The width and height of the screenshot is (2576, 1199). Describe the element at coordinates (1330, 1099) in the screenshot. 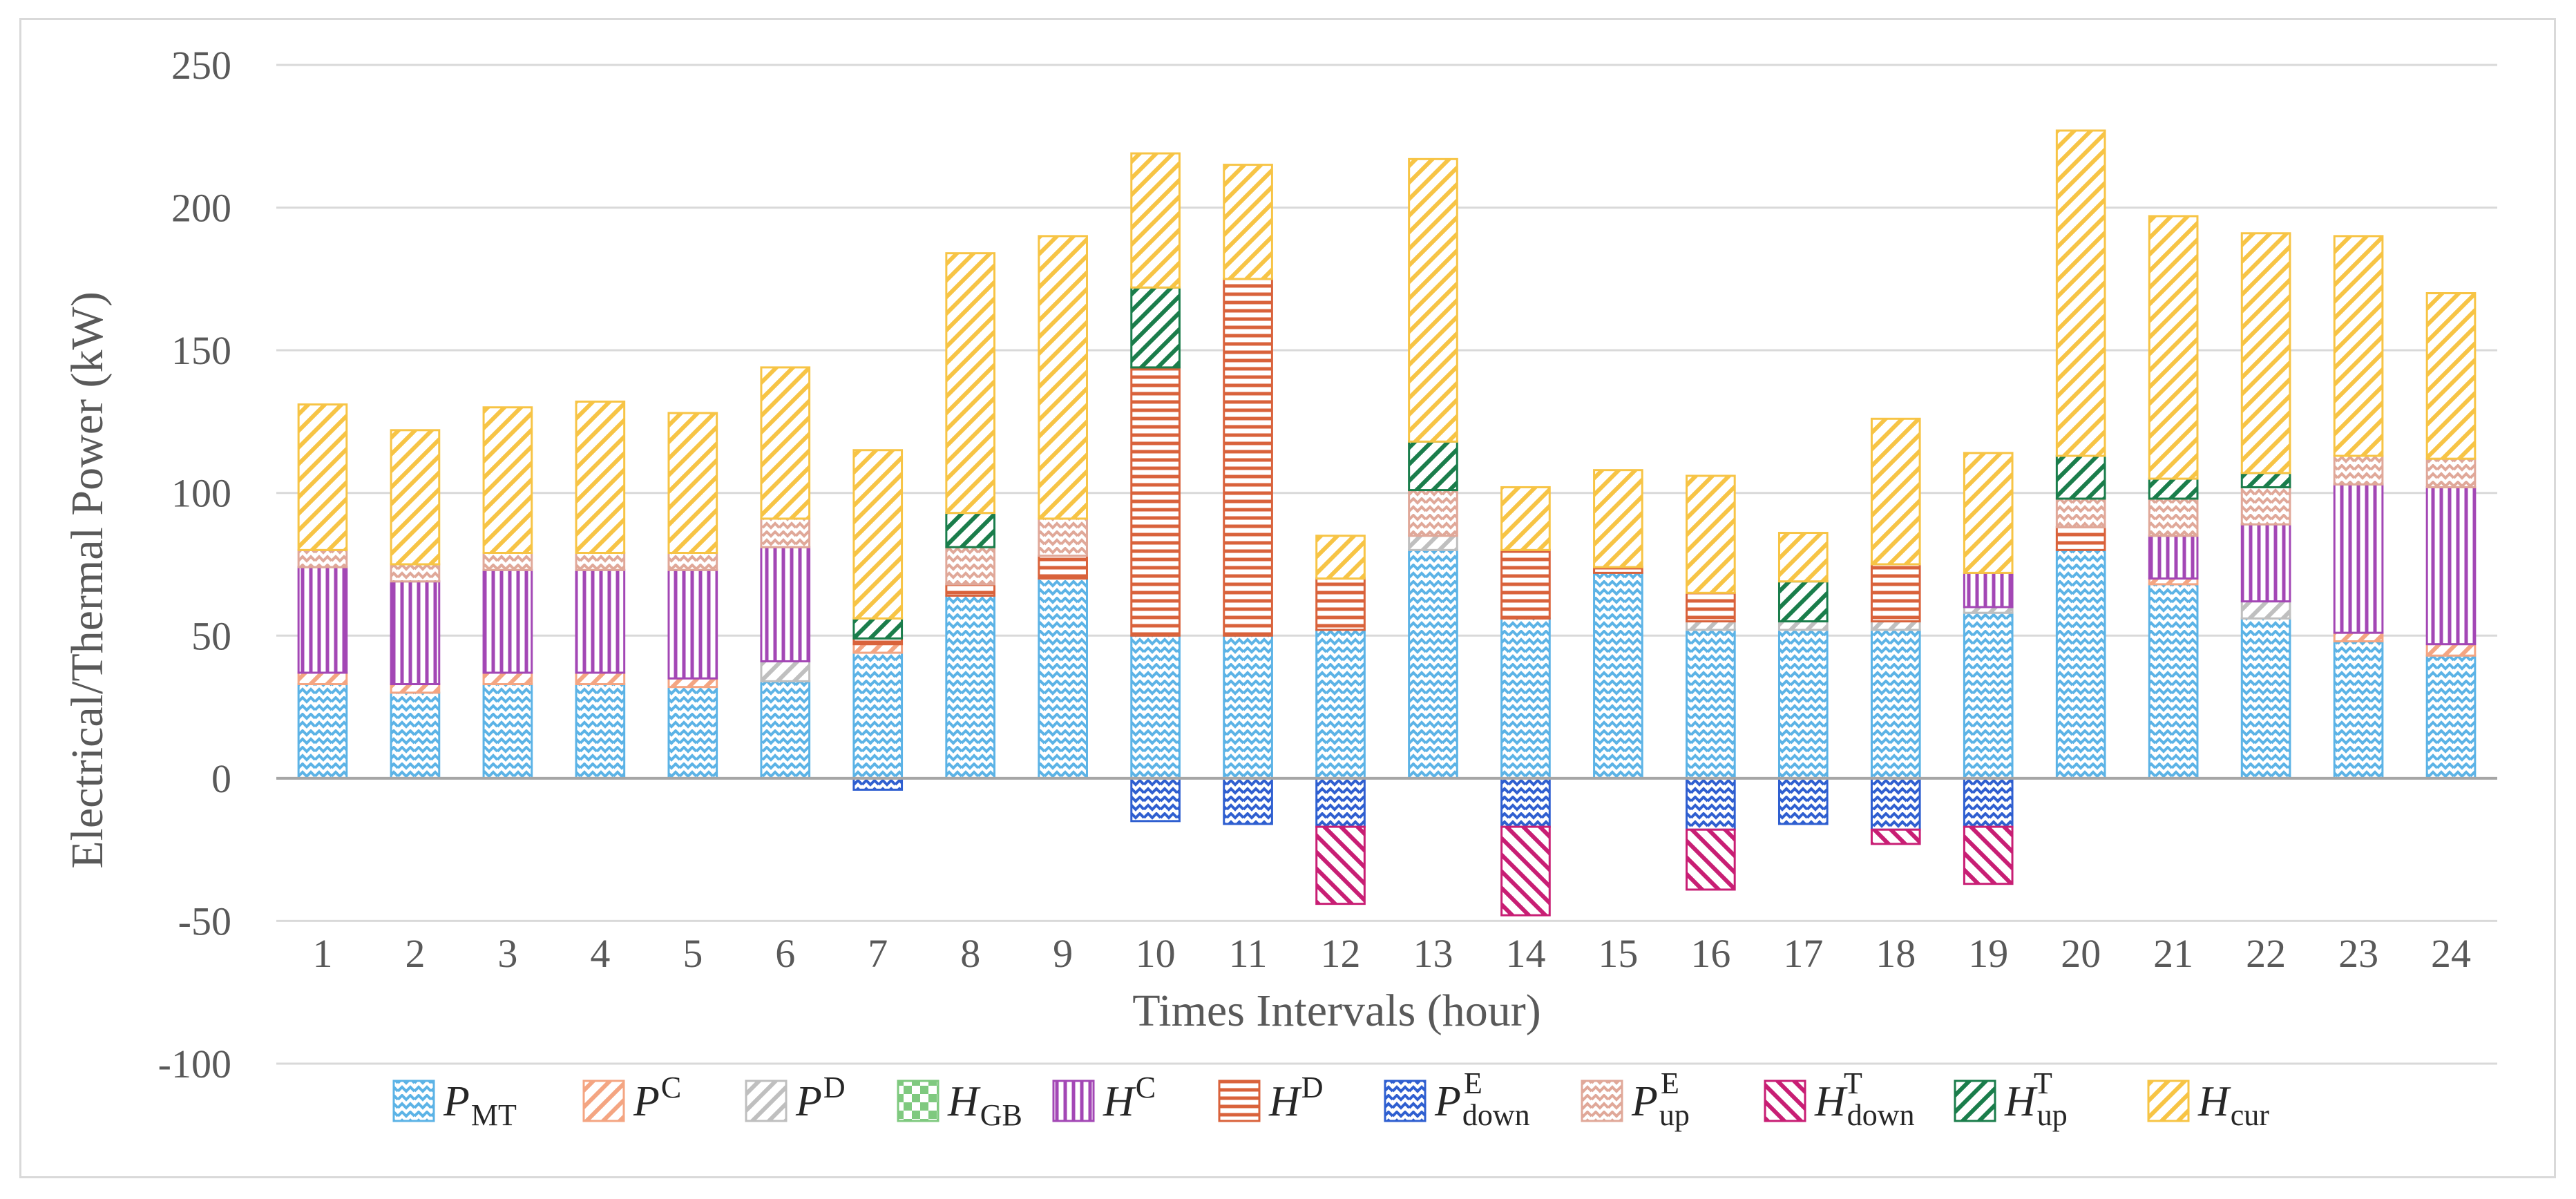

I see `legend: PMT PC PD HGB HC HD PdownE PupE HdownT HupT Hcur` at that location.